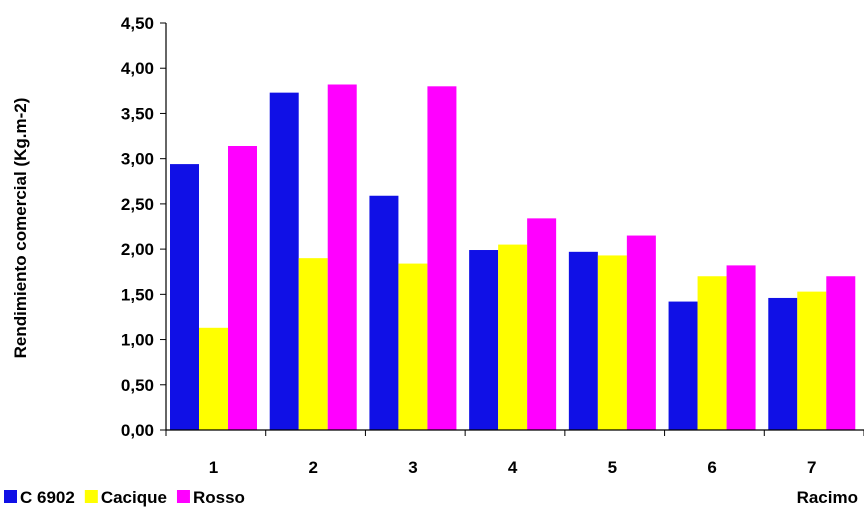  Describe the element at coordinates (312, 467) in the screenshot. I see `x-tick-label: 2` at that location.